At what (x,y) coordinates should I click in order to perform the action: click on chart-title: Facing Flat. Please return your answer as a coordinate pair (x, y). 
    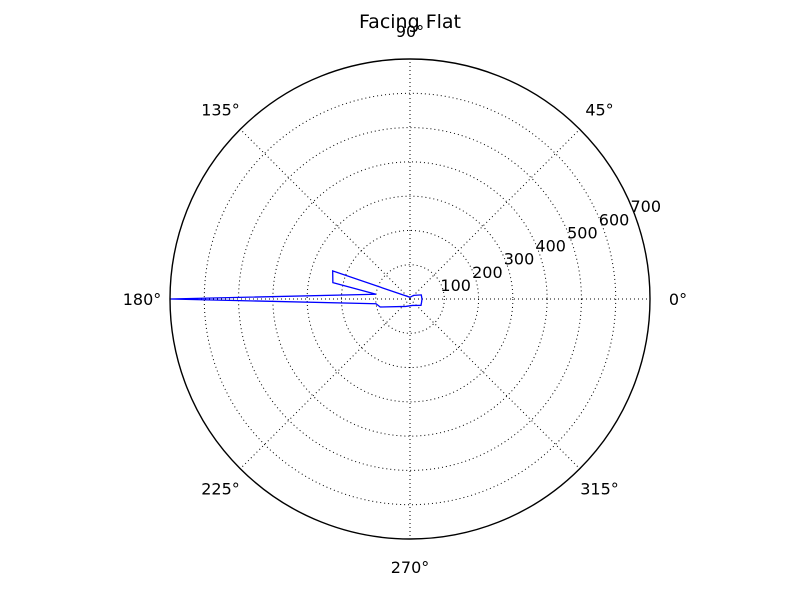
    Looking at the image, I should click on (410, 22).